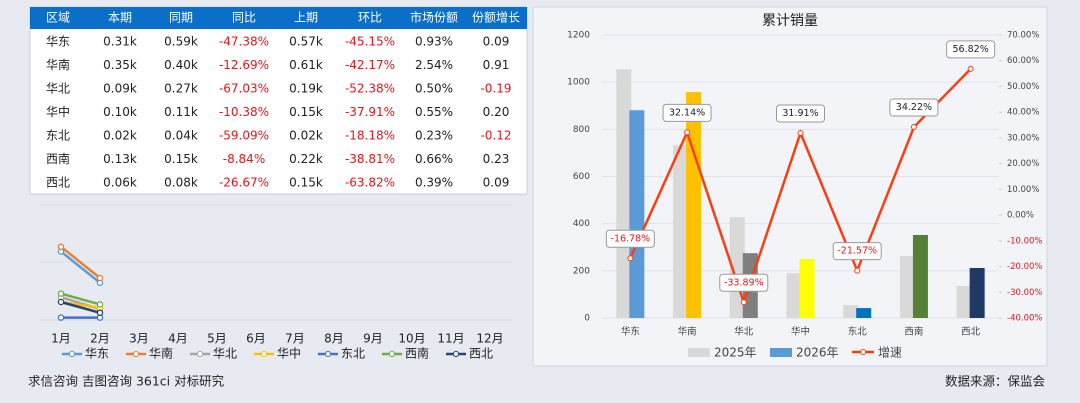 This screenshot has height=403, width=1080. What do you see at coordinates (244, 159) in the screenshot?
I see `table-cell: -8.84%` at bounding box center [244, 159].